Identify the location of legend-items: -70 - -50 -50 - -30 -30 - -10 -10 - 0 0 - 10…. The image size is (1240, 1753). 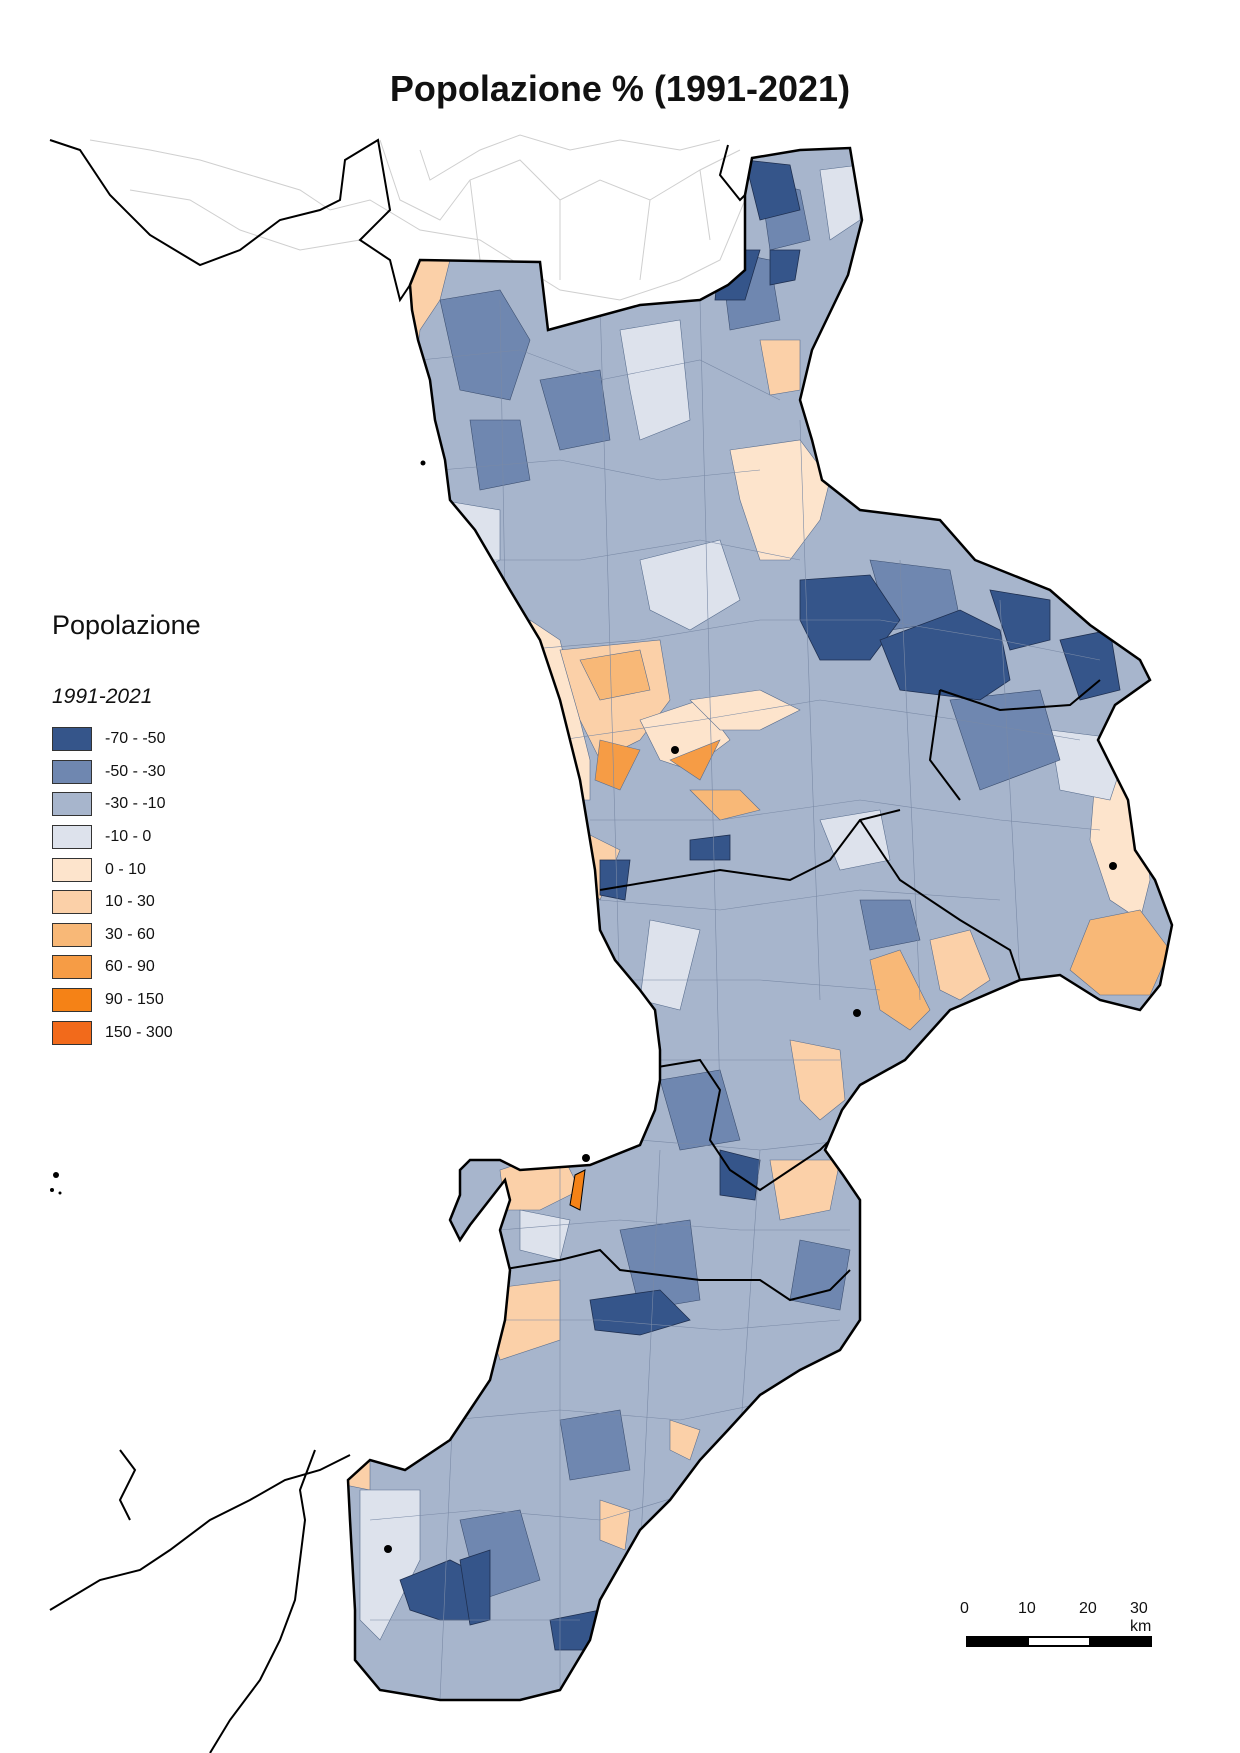
(126, 886).